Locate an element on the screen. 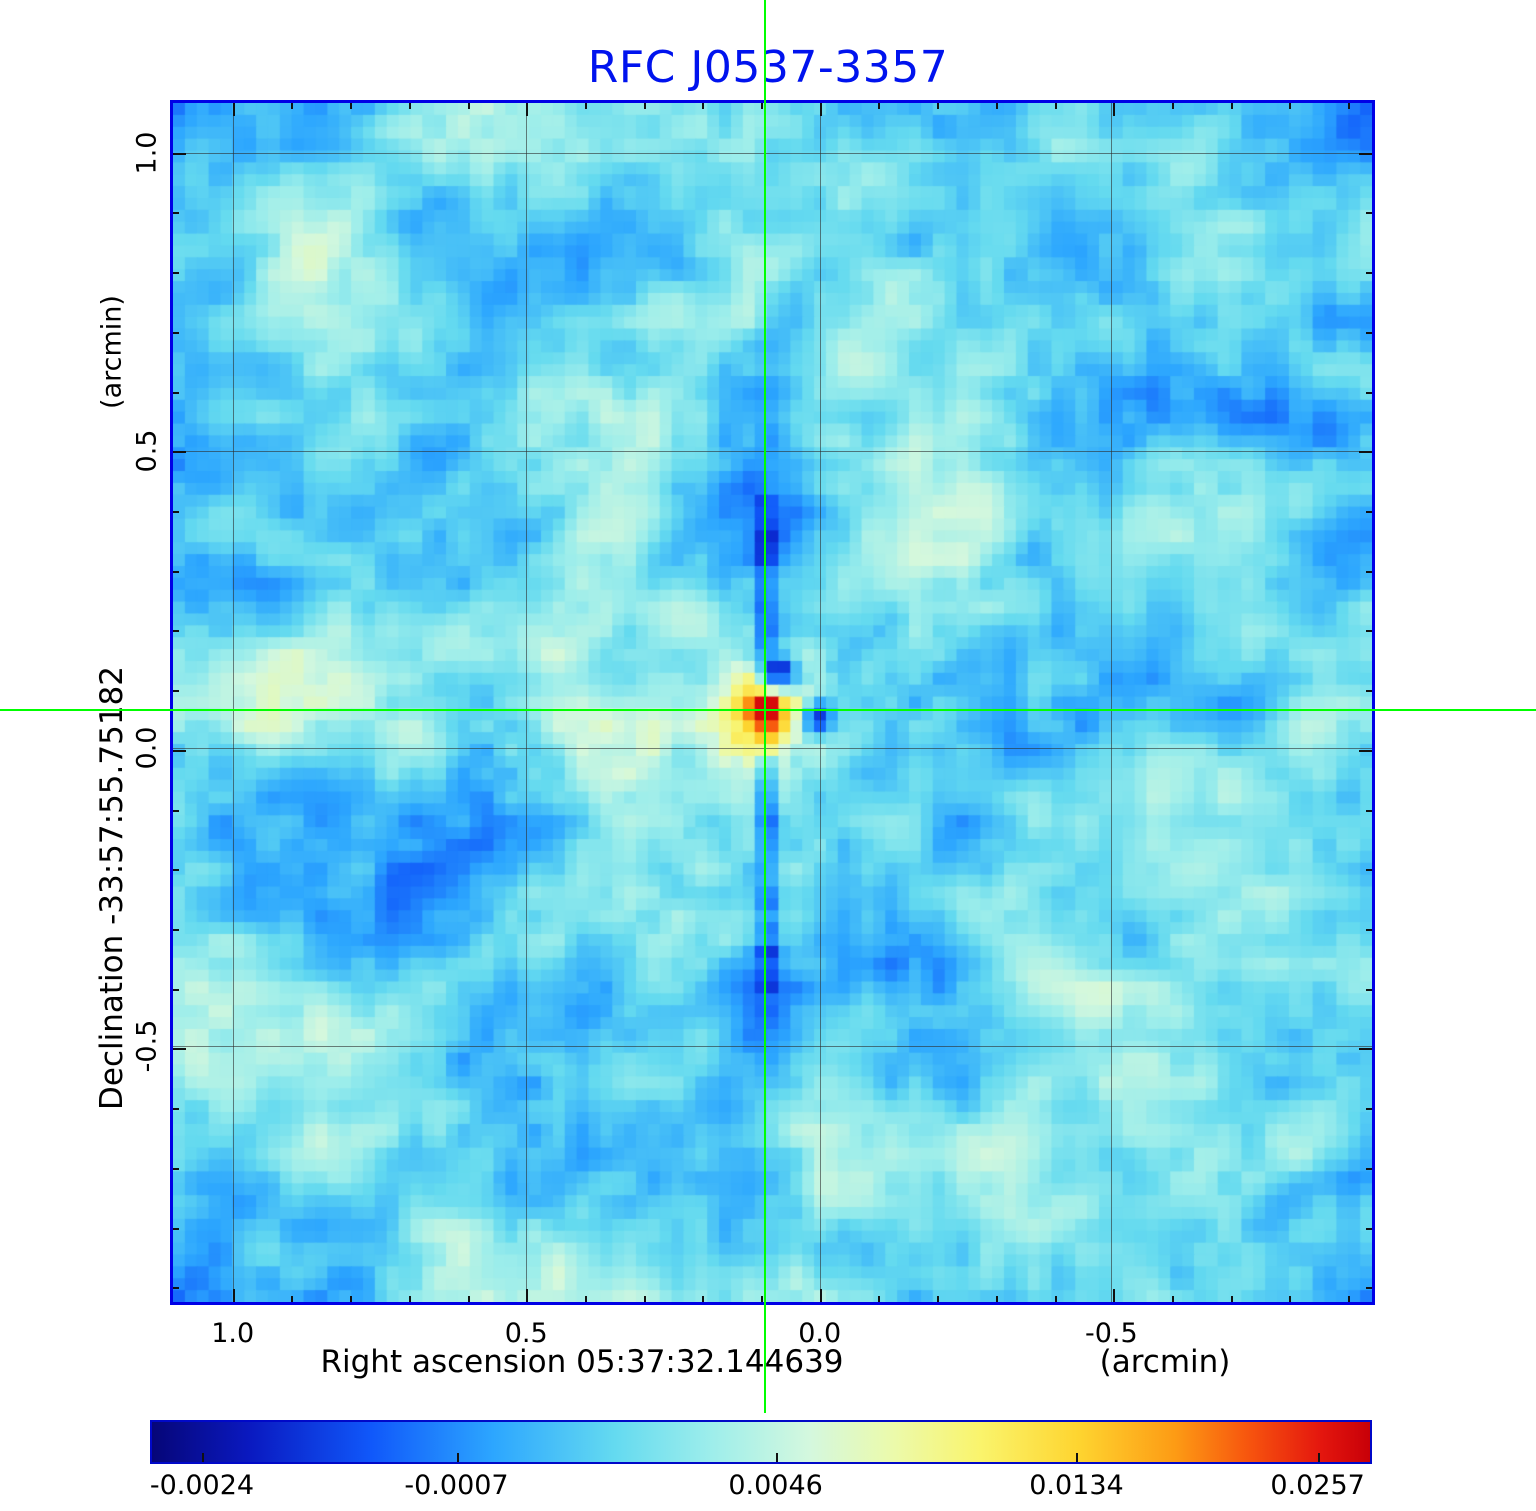 This screenshot has width=1536, height=1511. x-tick-label: 0.5 is located at coordinates (526, 1333).